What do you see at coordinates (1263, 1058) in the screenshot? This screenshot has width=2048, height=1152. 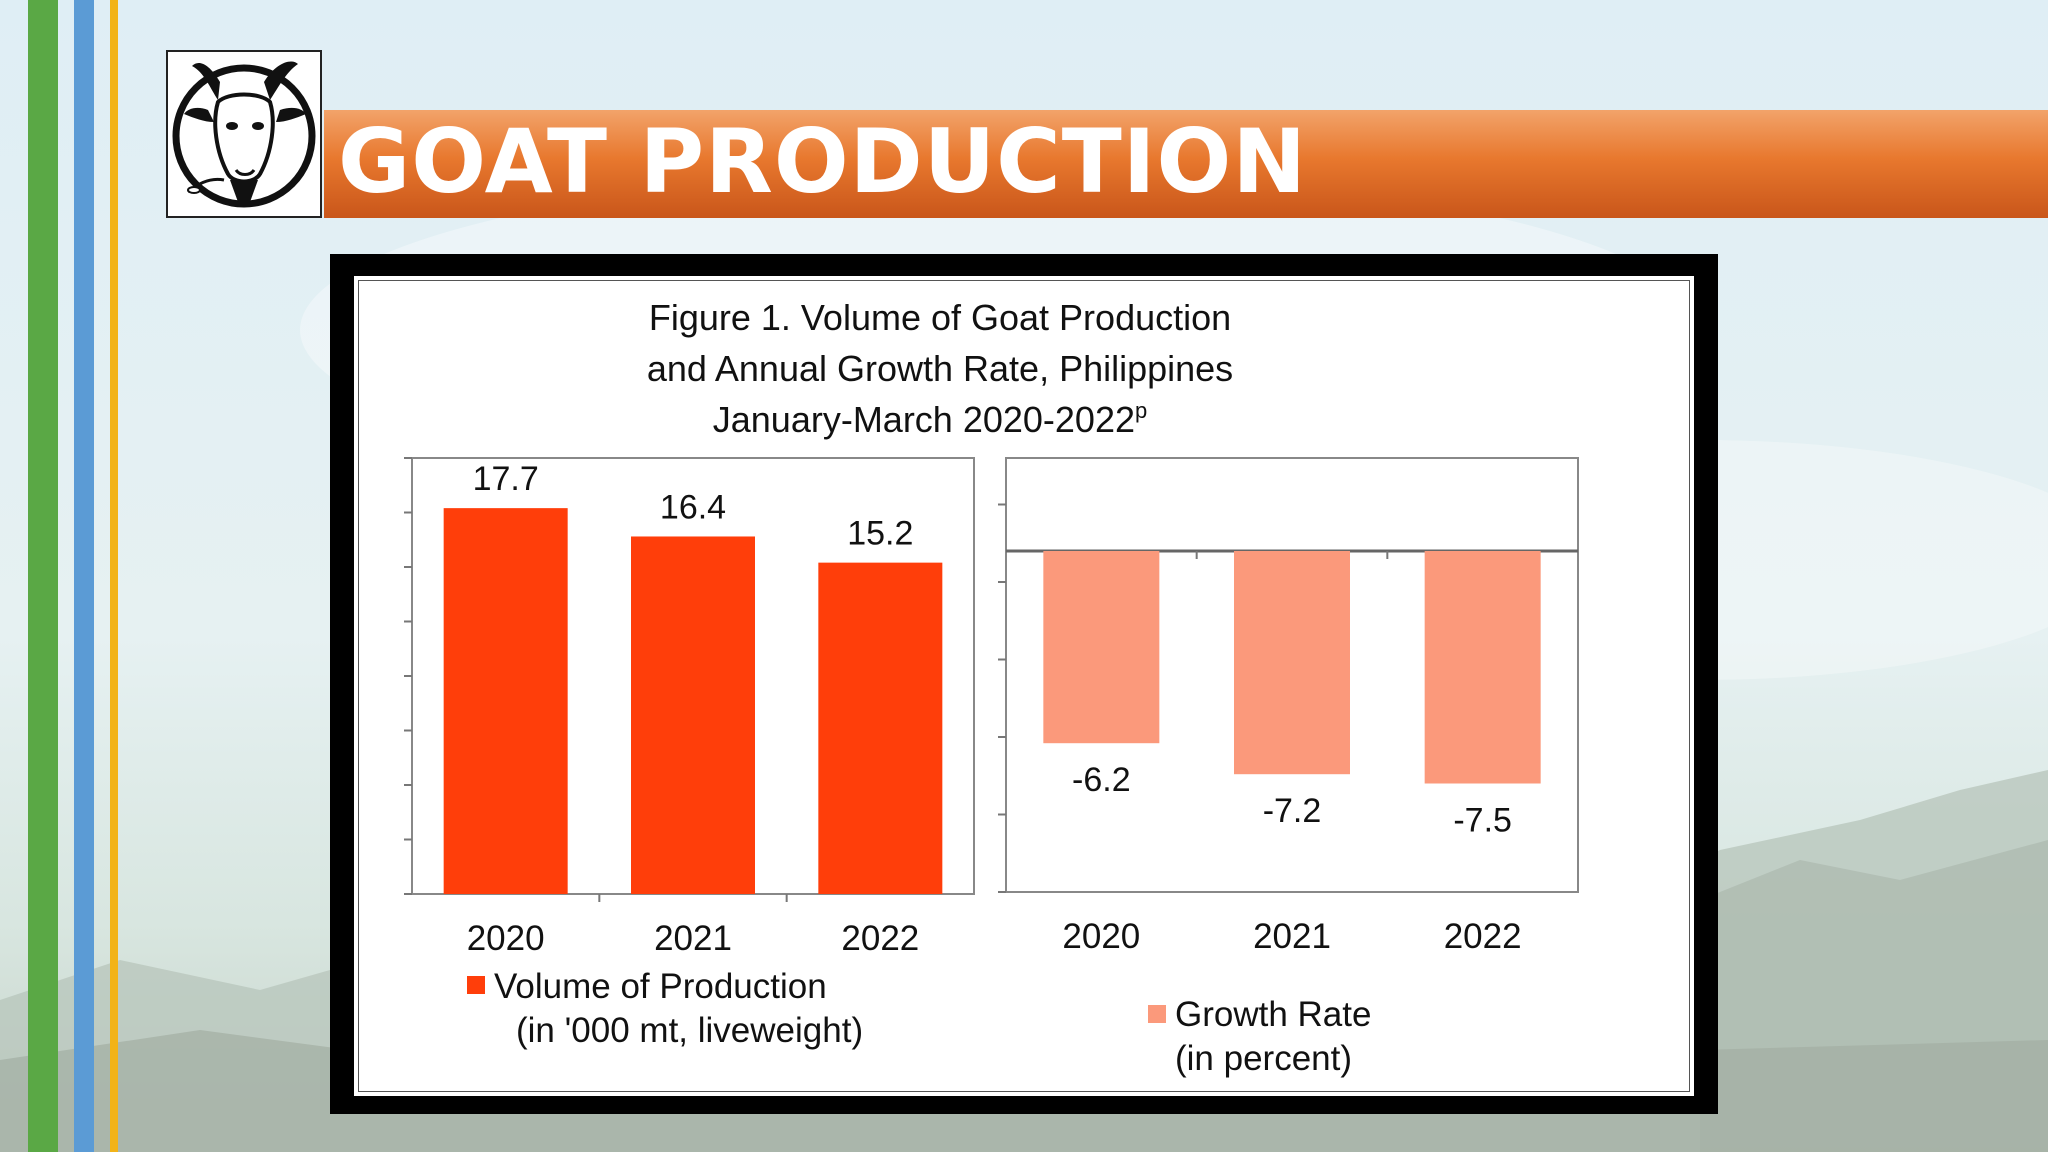 I see `growth-legend-line-2: (in percent)` at bounding box center [1263, 1058].